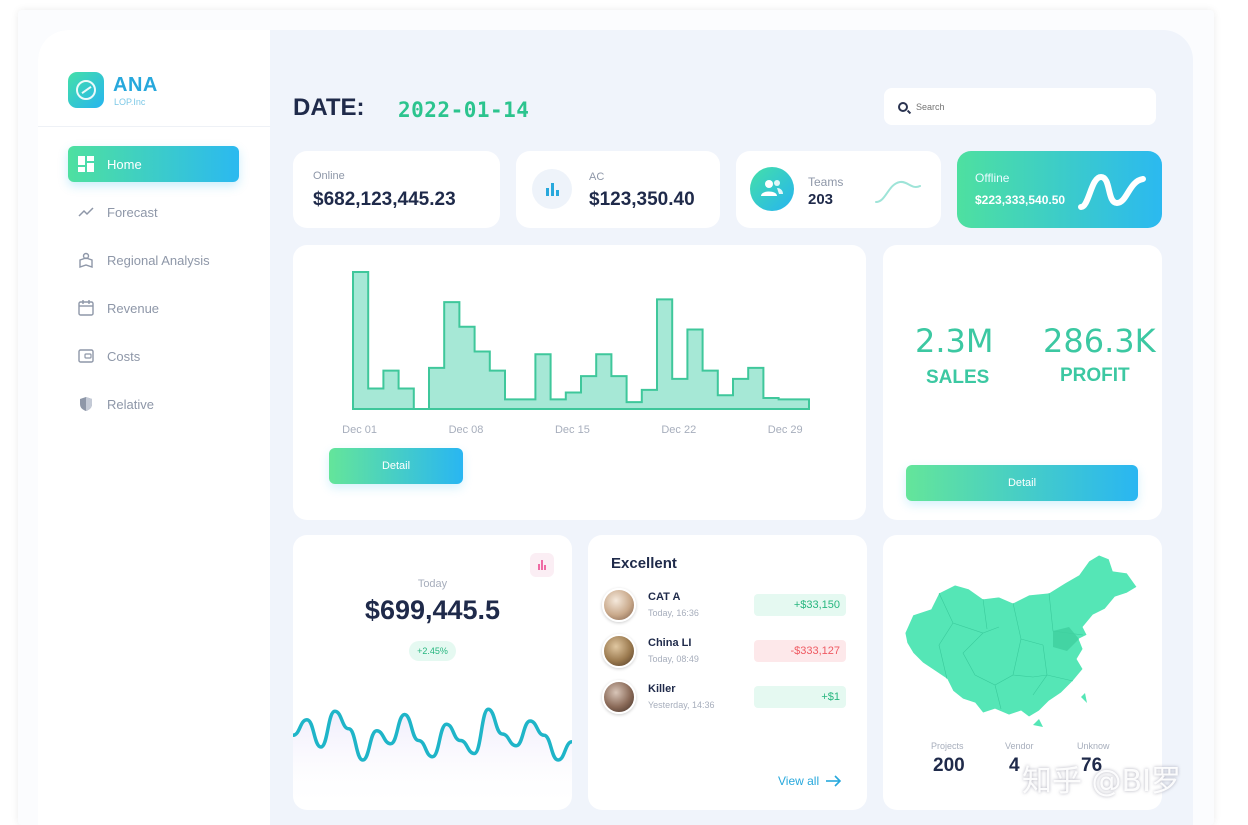 The height and width of the screenshot is (825, 1248). I want to click on view-all-label: View all, so click(799, 781).